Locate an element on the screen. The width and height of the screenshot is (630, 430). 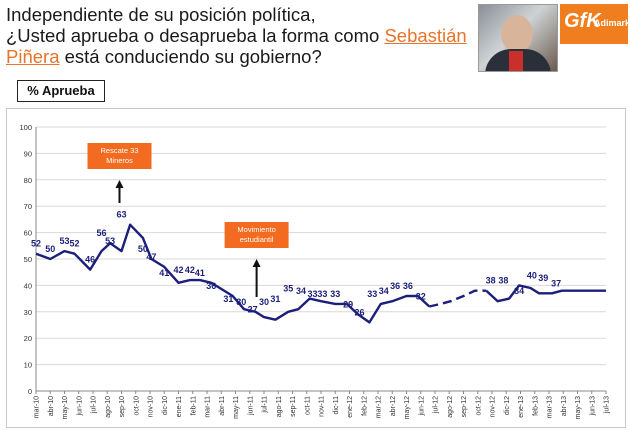
x-tick-label: ene-11 is located at coordinates (179, 406).